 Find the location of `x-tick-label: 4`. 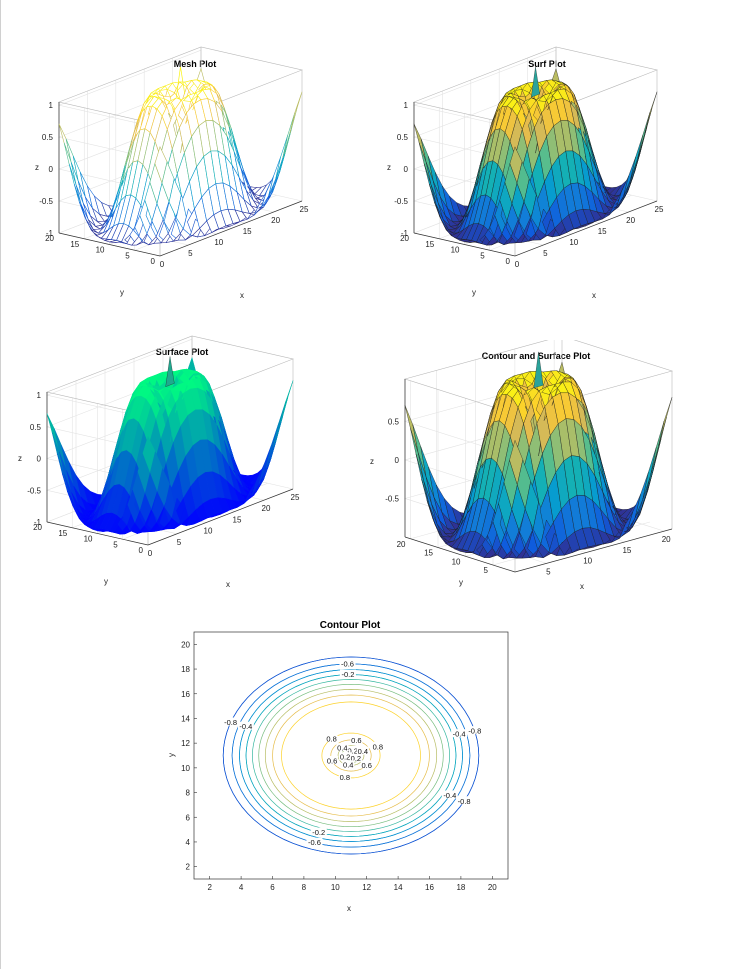

x-tick-label: 4 is located at coordinates (241, 887).